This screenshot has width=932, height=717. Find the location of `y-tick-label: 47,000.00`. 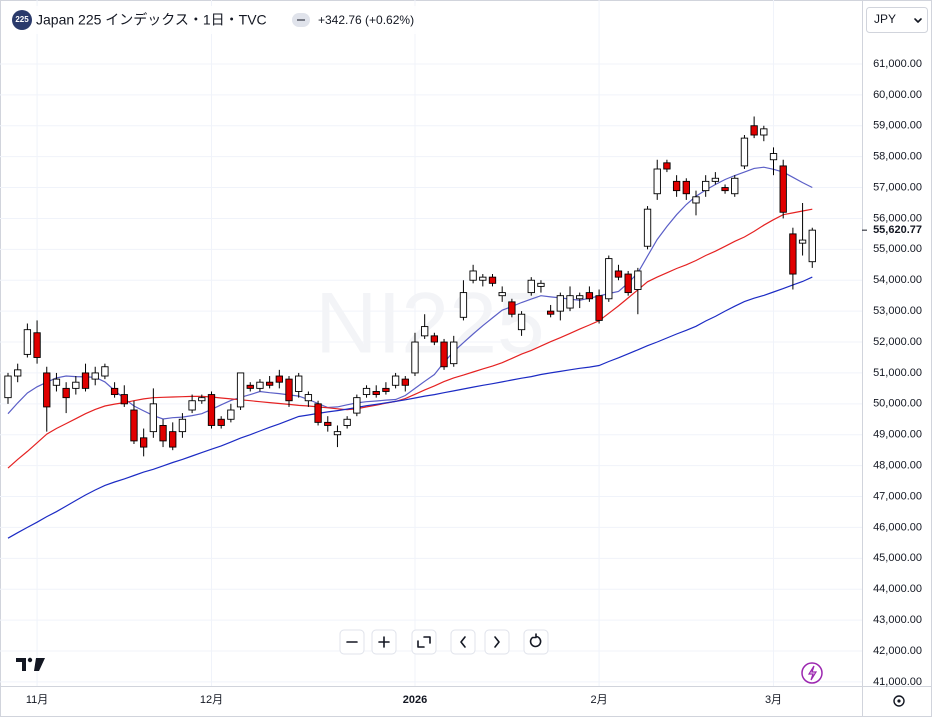

y-tick-label: 47,000.00 is located at coordinates (897, 496).